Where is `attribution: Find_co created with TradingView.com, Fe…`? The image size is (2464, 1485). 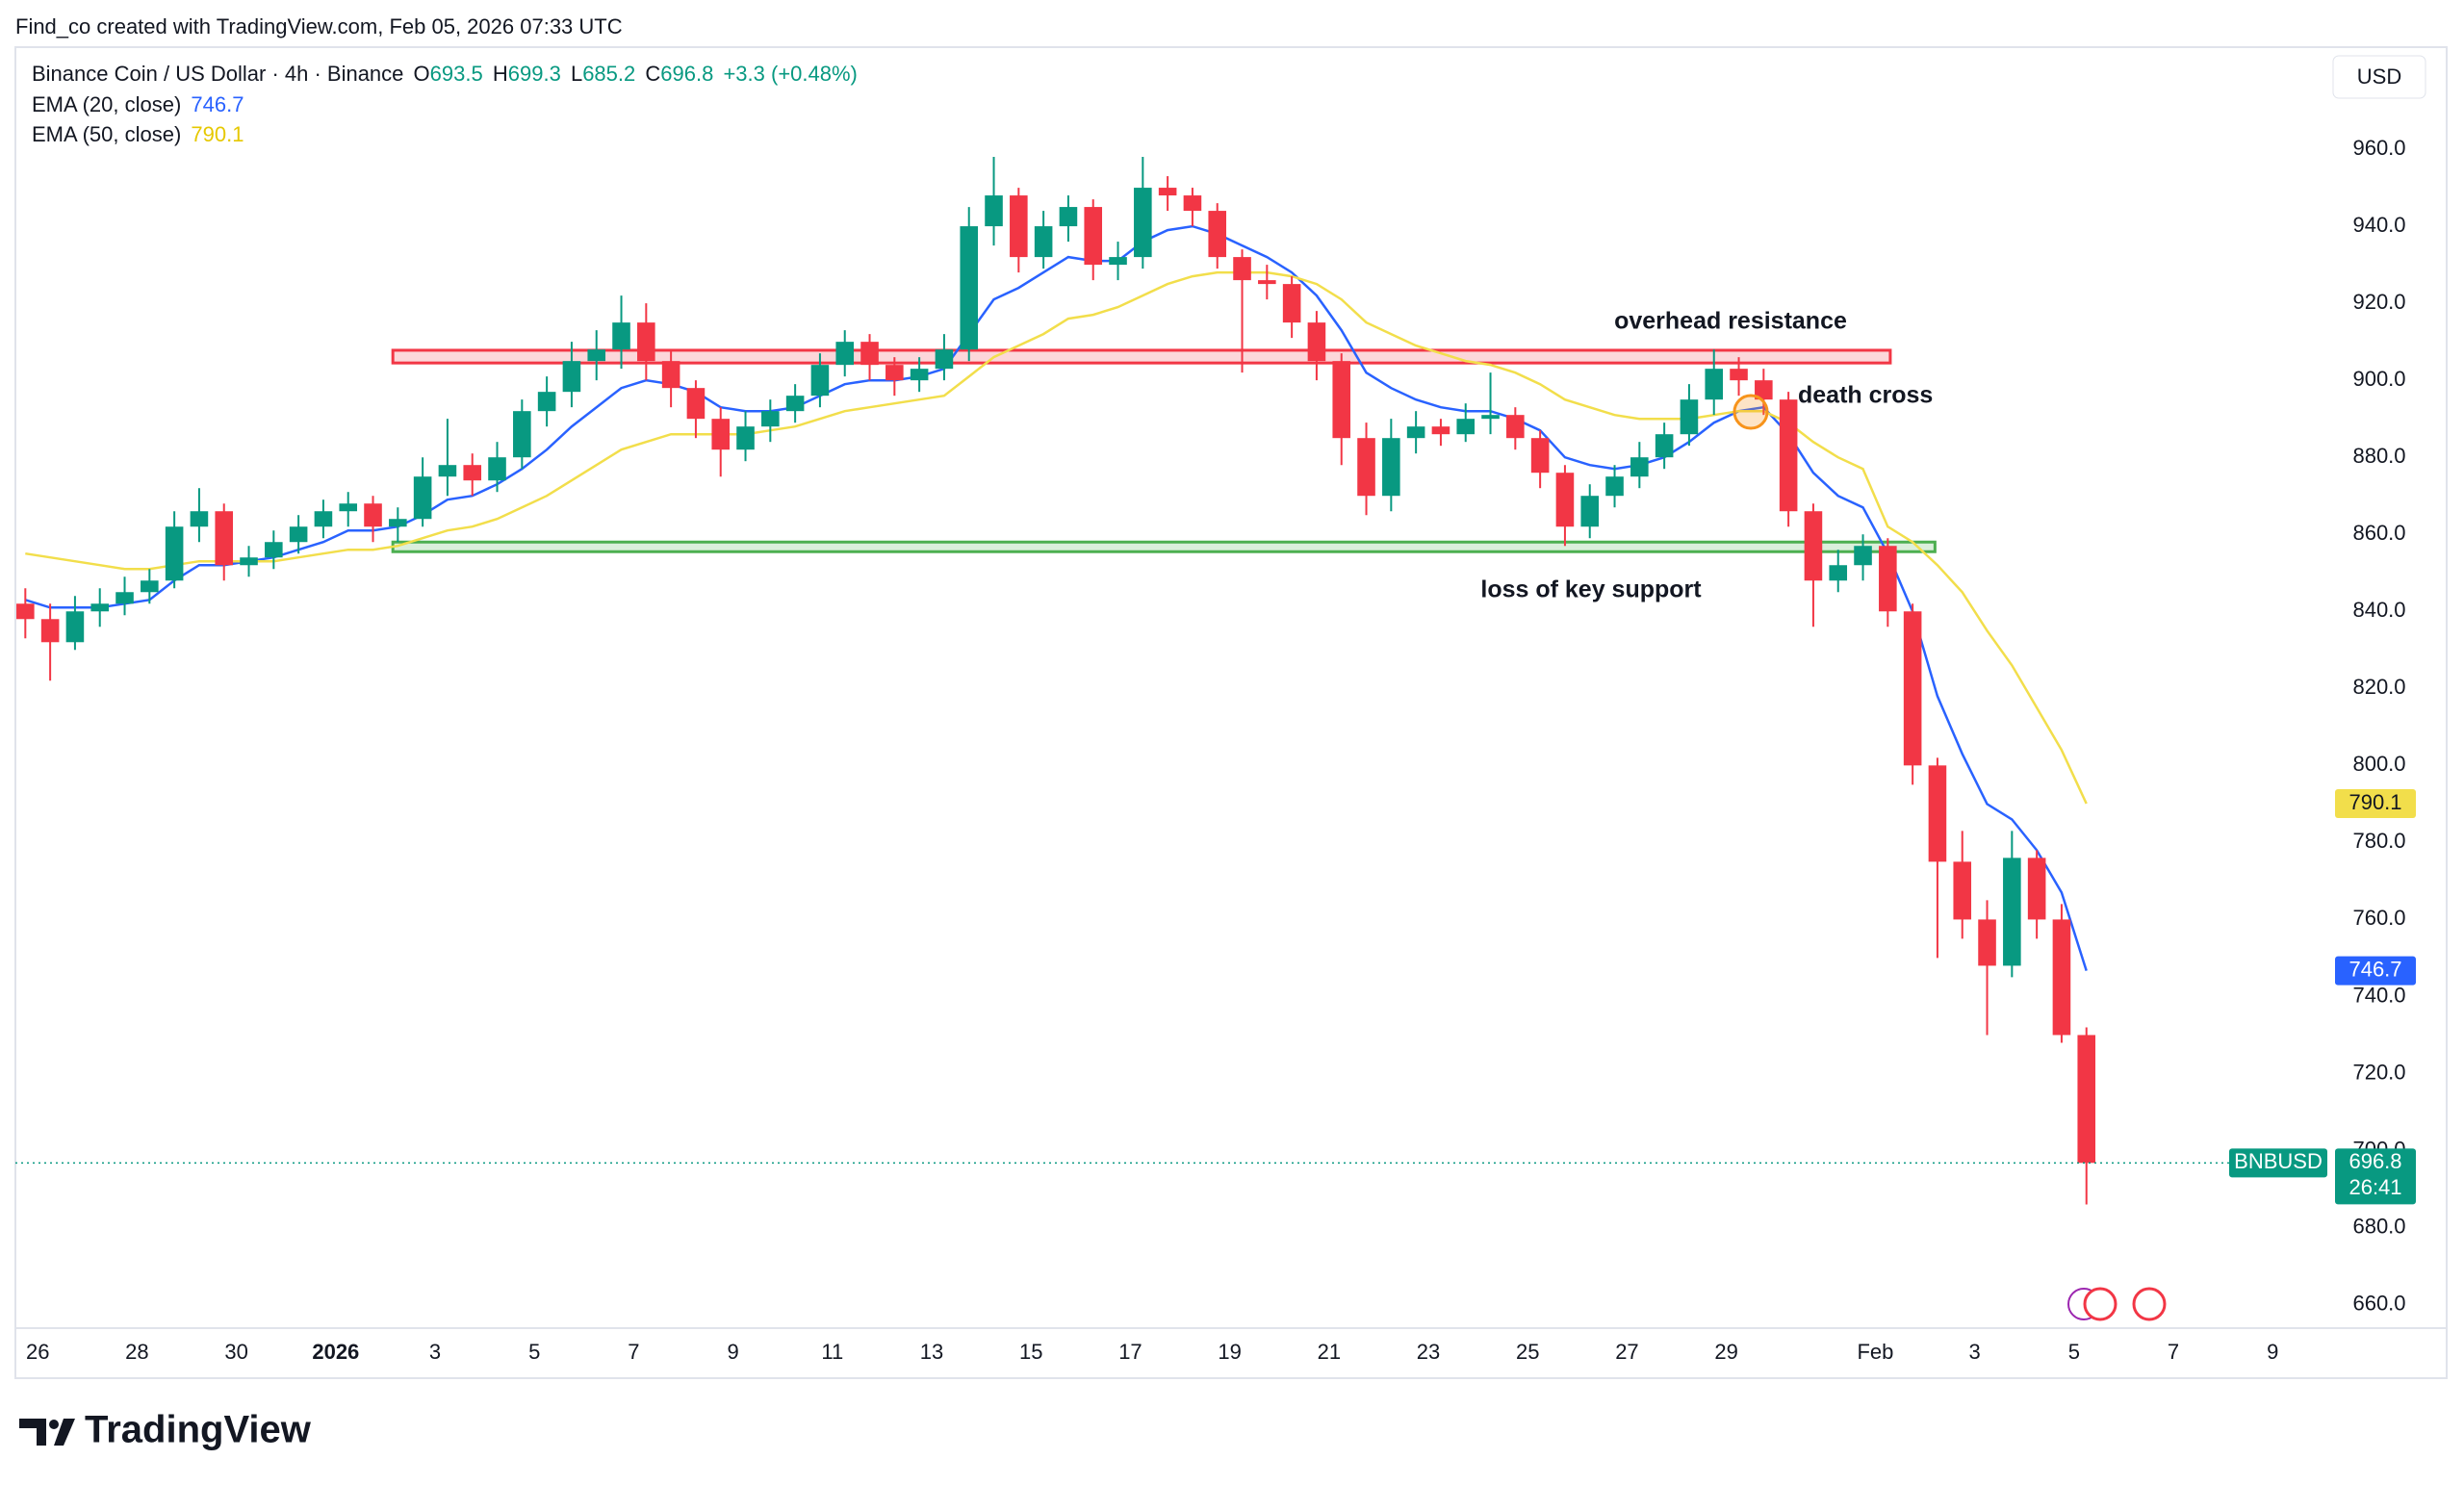
attribution: Find_co created with TradingView.com, Fe… is located at coordinates (319, 26).